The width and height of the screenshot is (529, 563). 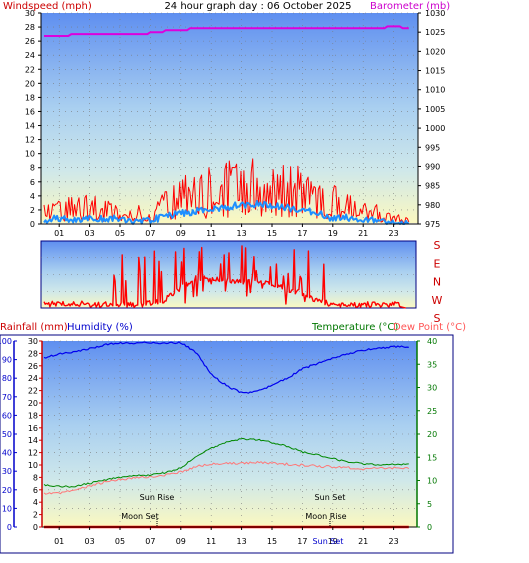 What do you see at coordinates (432, 411) in the screenshot?
I see `temperature-tick-label: 25` at bounding box center [432, 411].